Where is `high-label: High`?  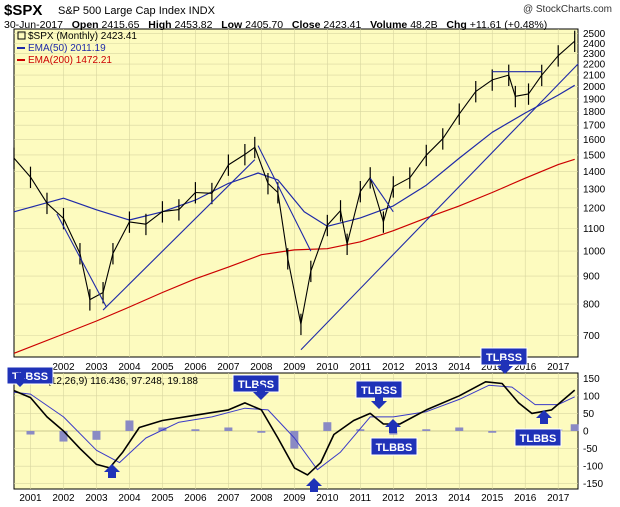
high-label: High is located at coordinates (160, 25).